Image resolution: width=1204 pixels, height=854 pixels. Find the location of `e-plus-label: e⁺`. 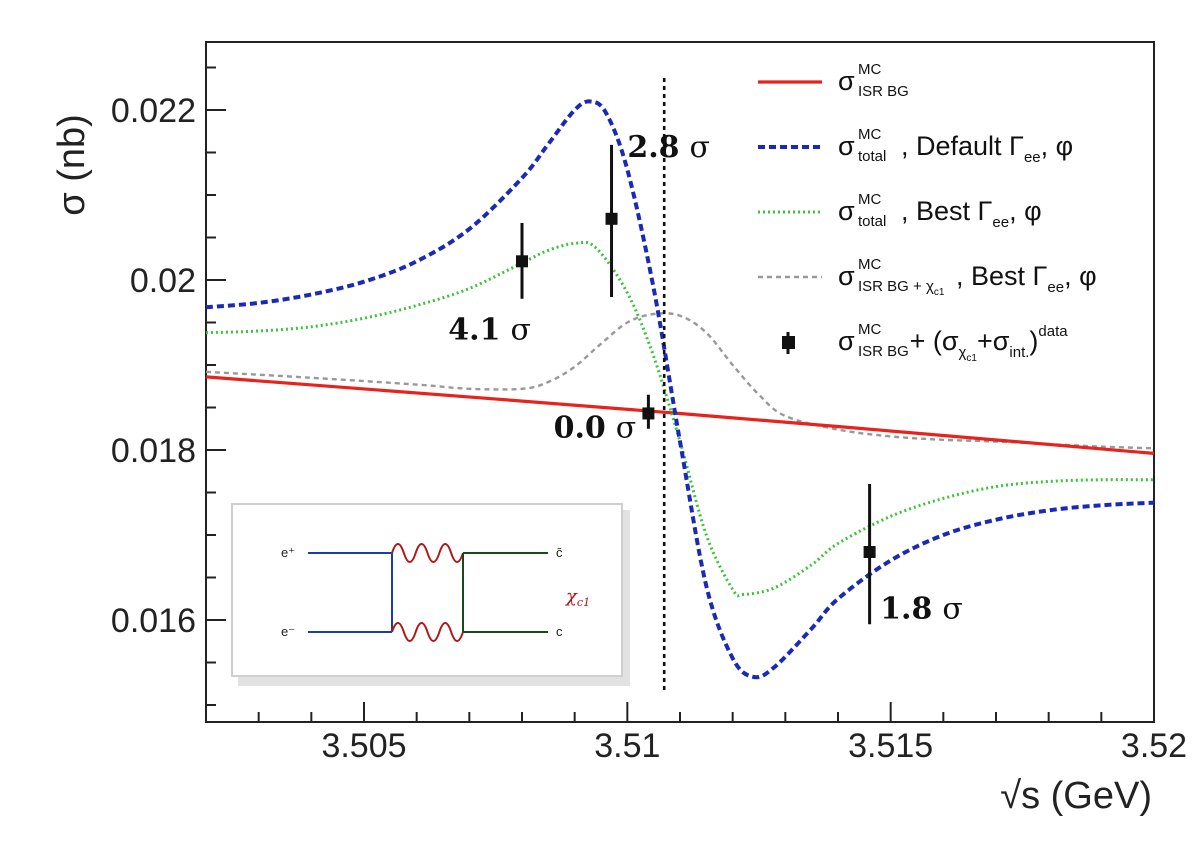

e-plus-label: e⁺ is located at coordinates (288, 552).